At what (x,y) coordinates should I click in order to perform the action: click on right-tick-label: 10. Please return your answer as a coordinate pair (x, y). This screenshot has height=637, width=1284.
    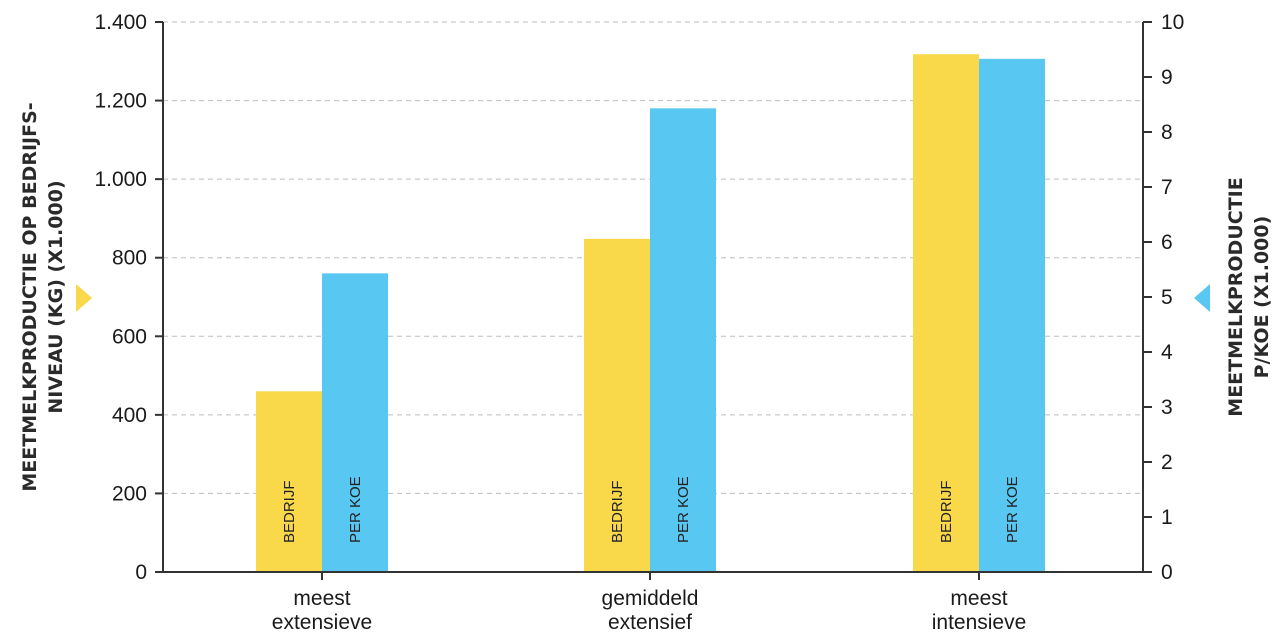
    Looking at the image, I should click on (1172, 22).